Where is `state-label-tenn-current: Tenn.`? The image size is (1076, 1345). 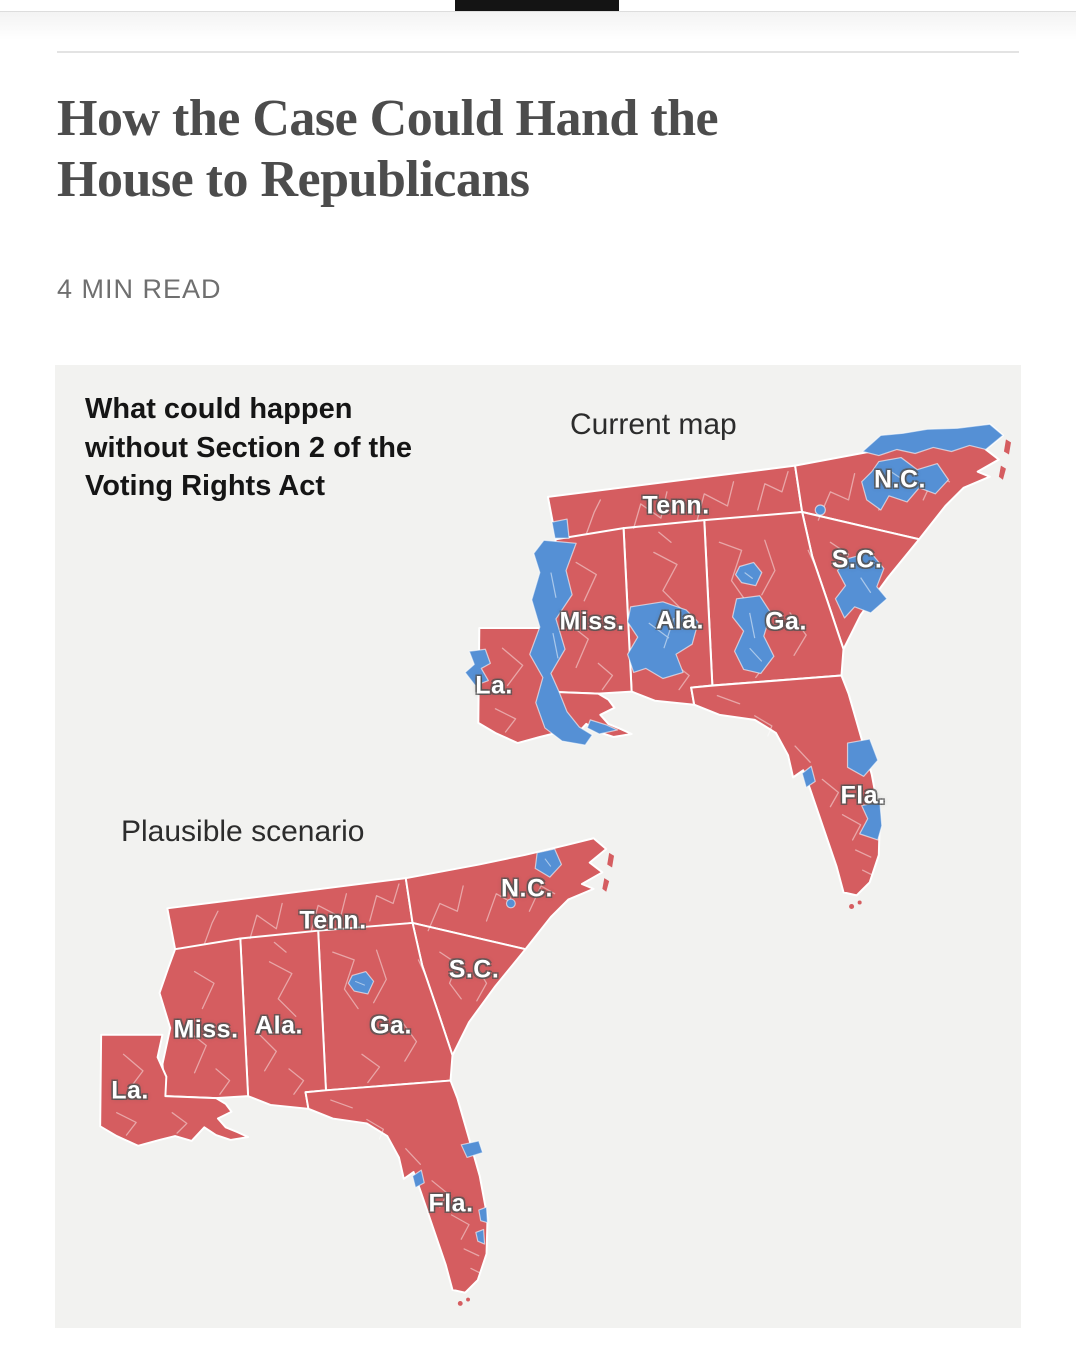 state-label-tenn-current: Tenn. is located at coordinates (676, 505).